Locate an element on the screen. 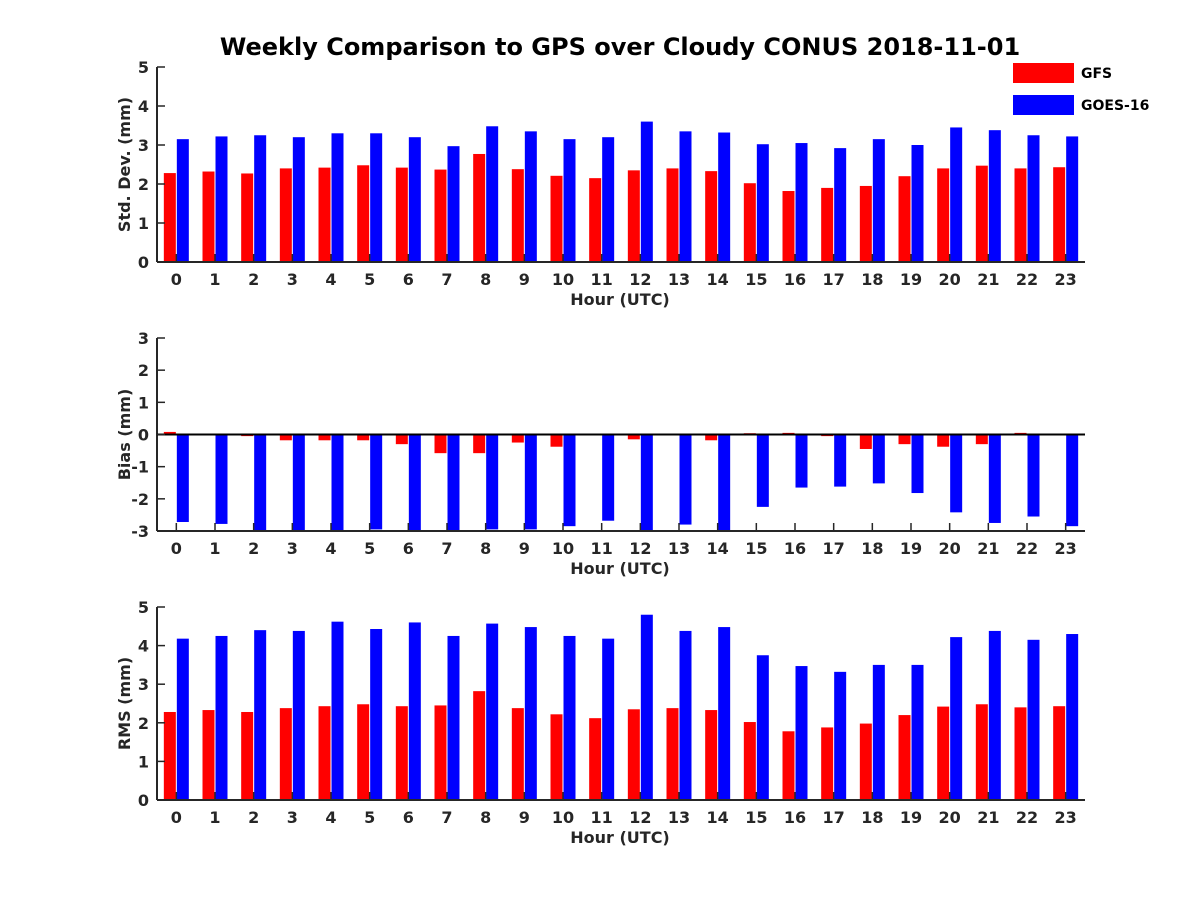 The height and width of the screenshot is (900, 1200). x-tick-label: 10 is located at coordinates (563, 817).